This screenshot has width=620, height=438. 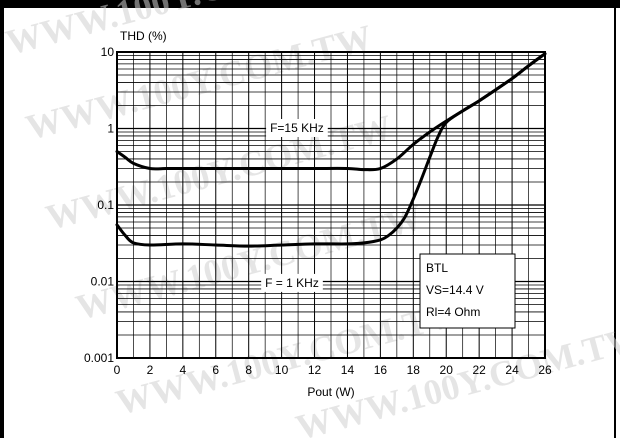 What do you see at coordinates (453, 312) in the screenshot?
I see `conditions-line: Rl=4 Ohm` at bounding box center [453, 312].